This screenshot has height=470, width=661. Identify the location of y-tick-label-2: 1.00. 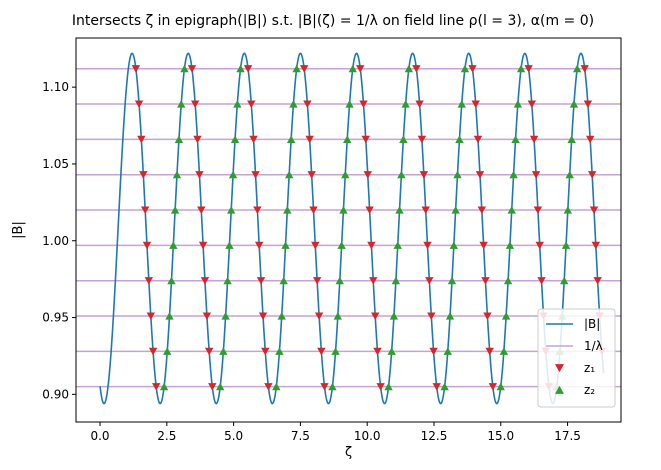
(55, 241).